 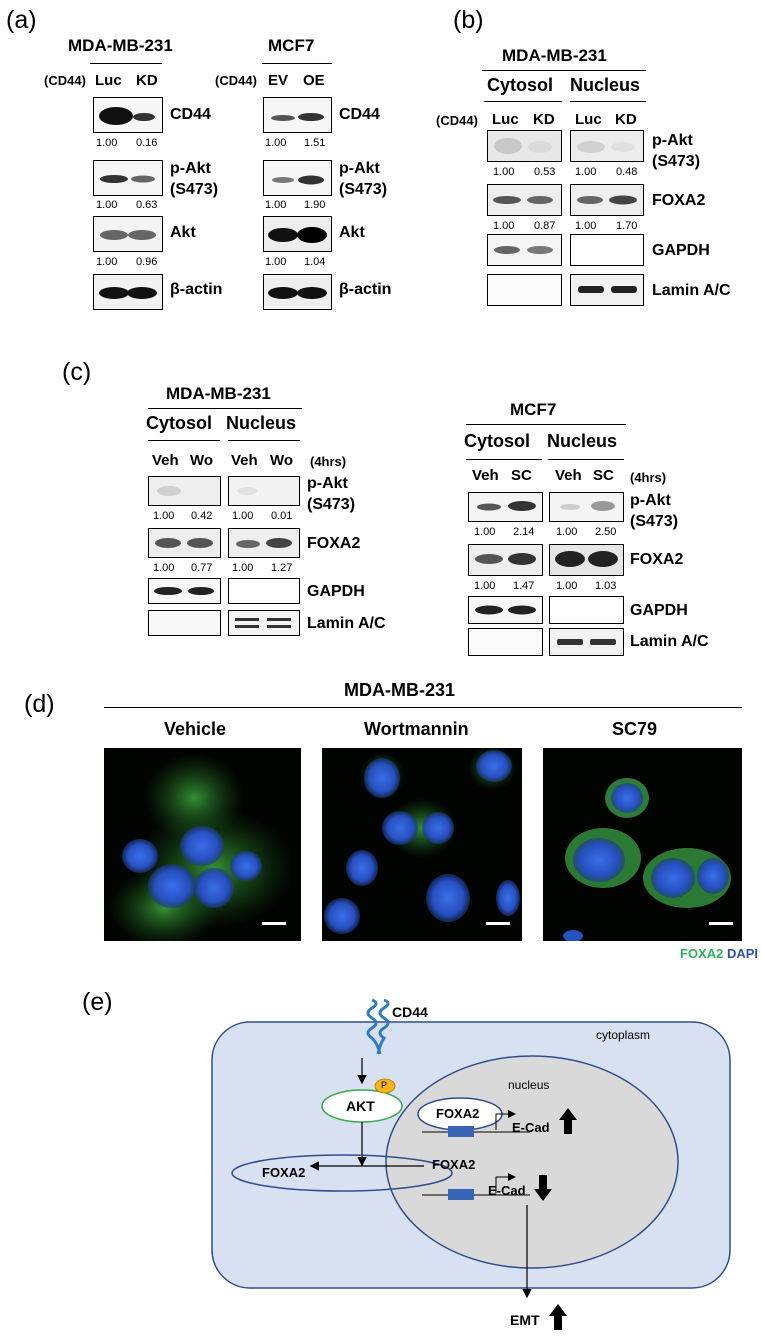 I want to click on lane-label: Wo, so click(x=282, y=460).